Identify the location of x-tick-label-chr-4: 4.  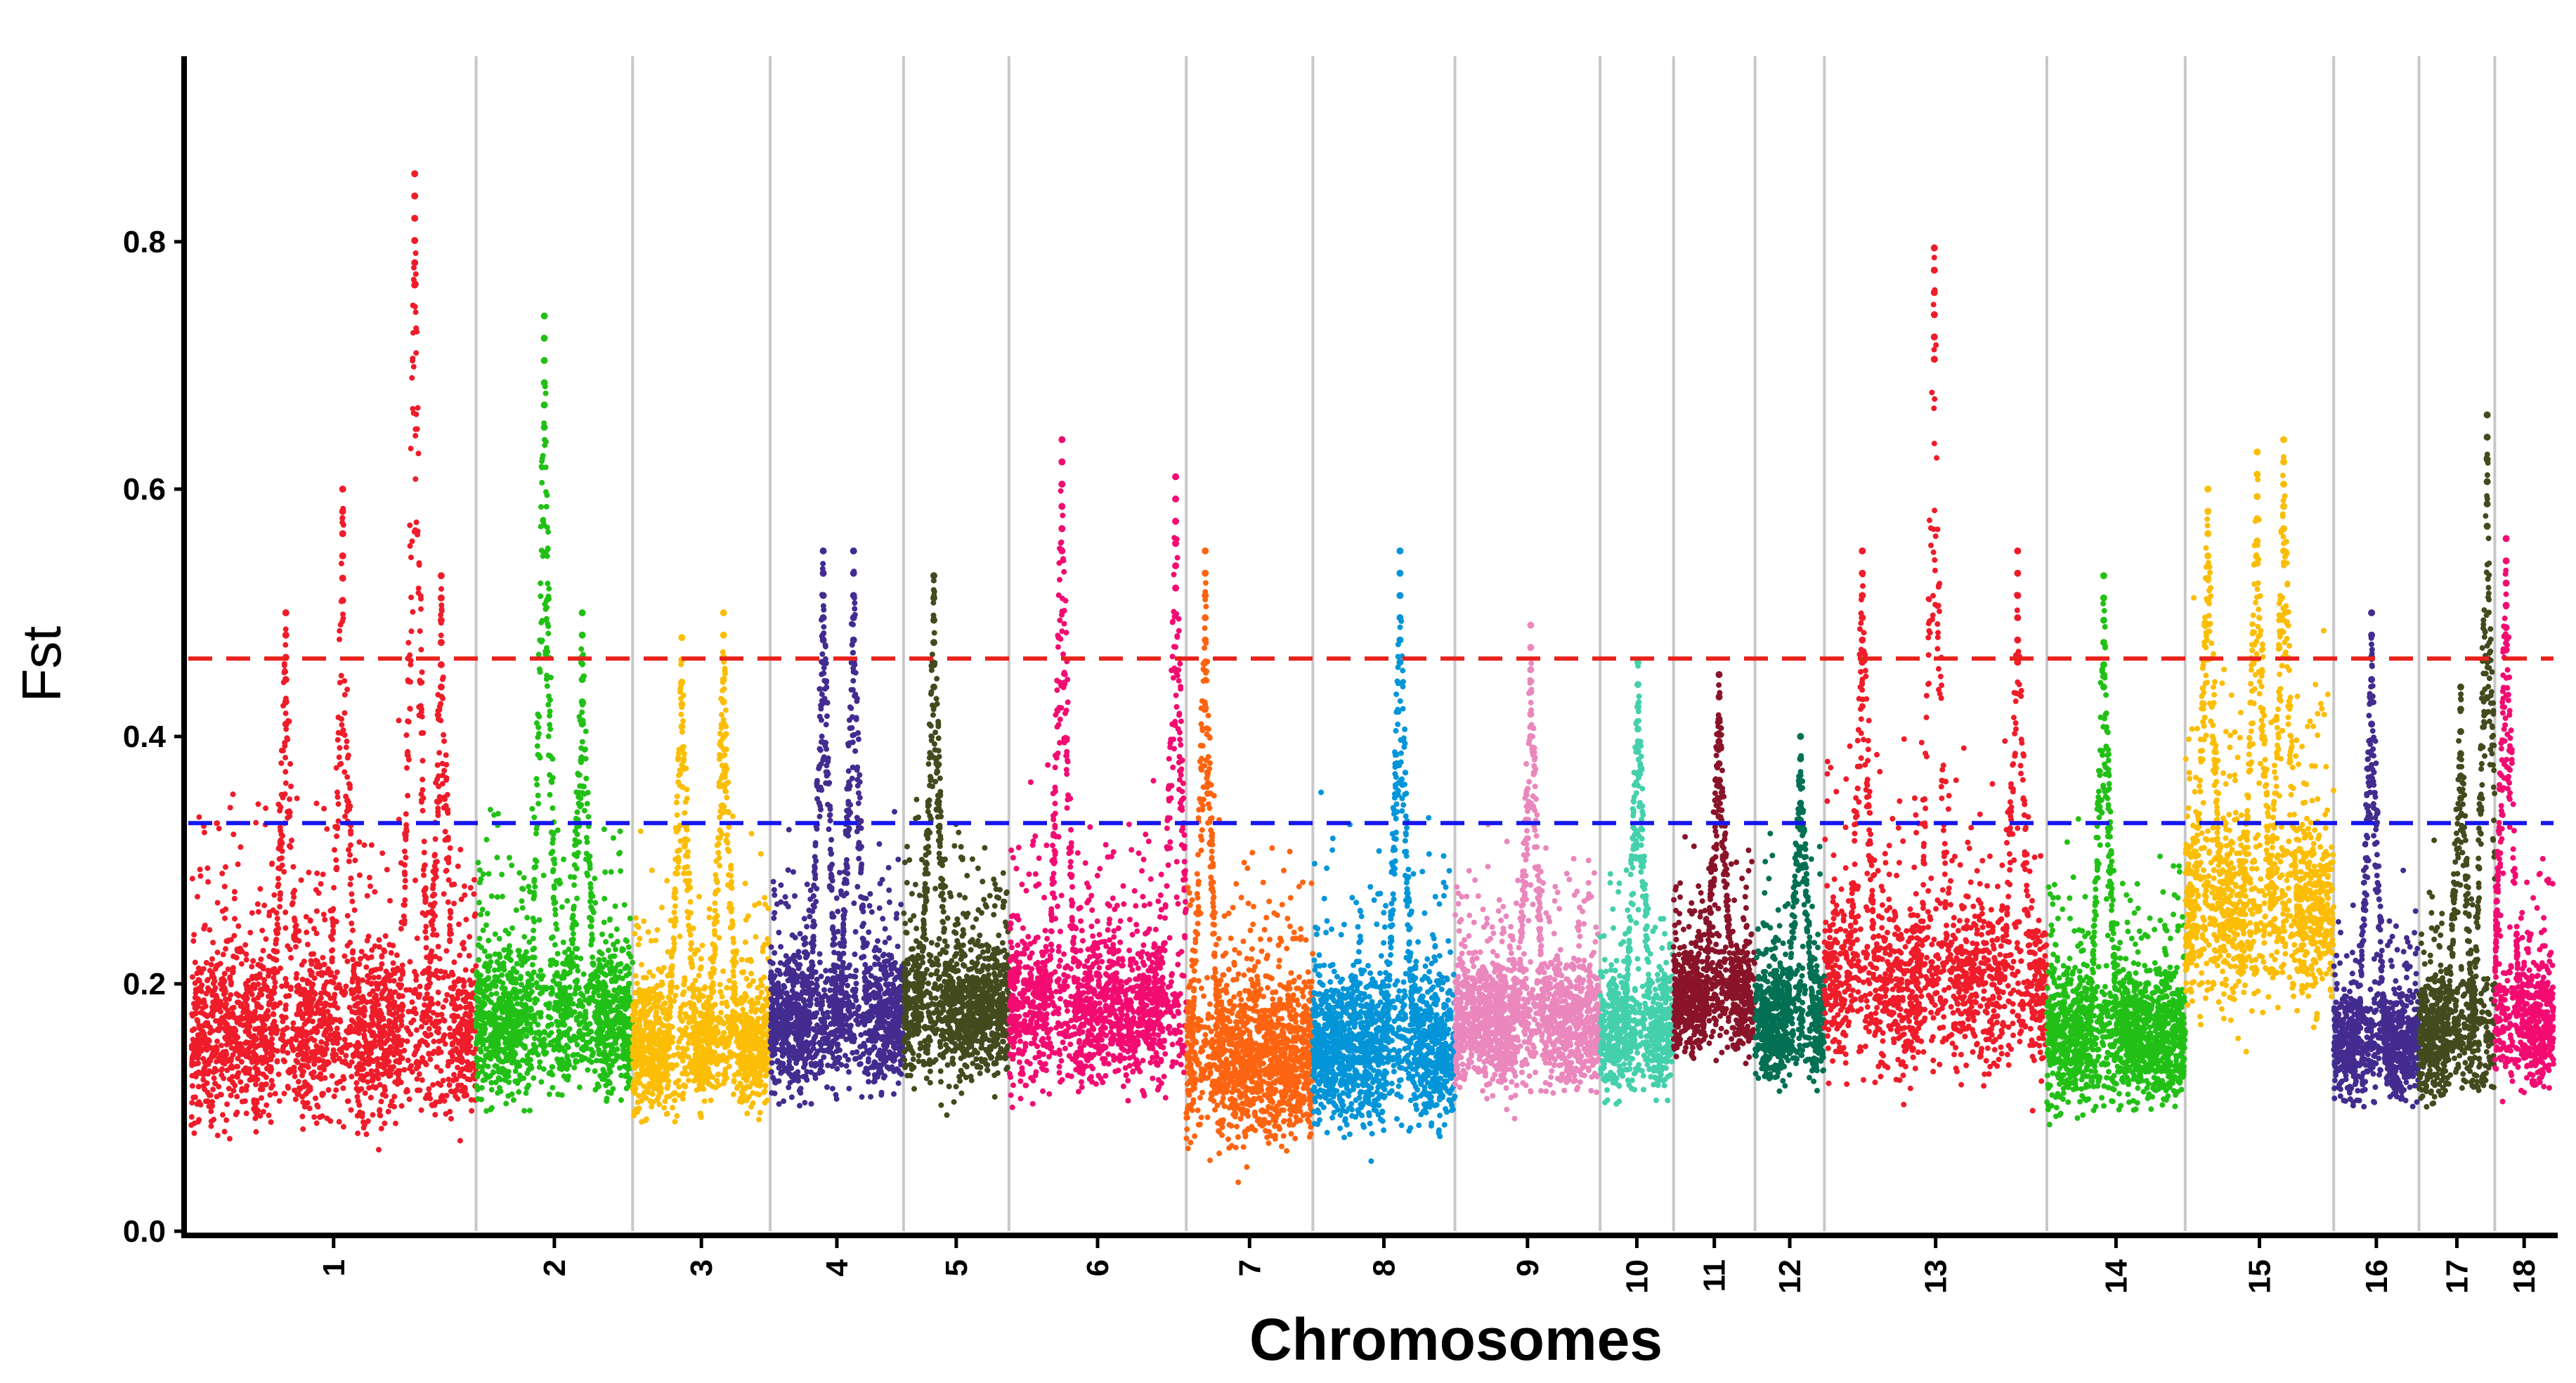
(837, 1267).